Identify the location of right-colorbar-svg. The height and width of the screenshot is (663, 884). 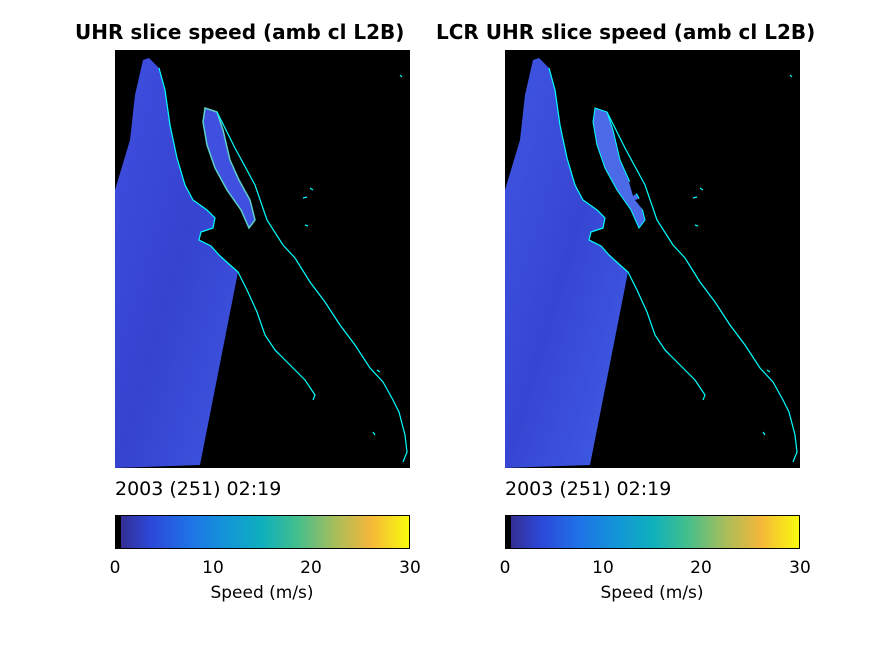
(652, 532).